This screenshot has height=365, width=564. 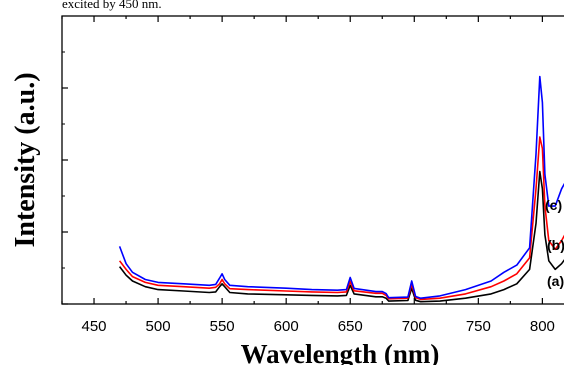 What do you see at coordinates (340, 352) in the screenshot?
I see `x-axis-title: Wavelength (nm)` at bounding box center [340, 352].